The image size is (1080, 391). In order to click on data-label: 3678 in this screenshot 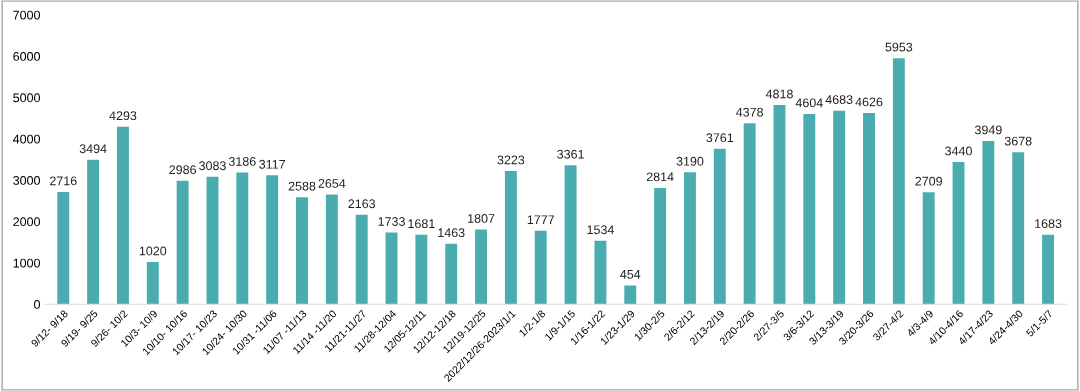, I will do `click(1018, 141)`.